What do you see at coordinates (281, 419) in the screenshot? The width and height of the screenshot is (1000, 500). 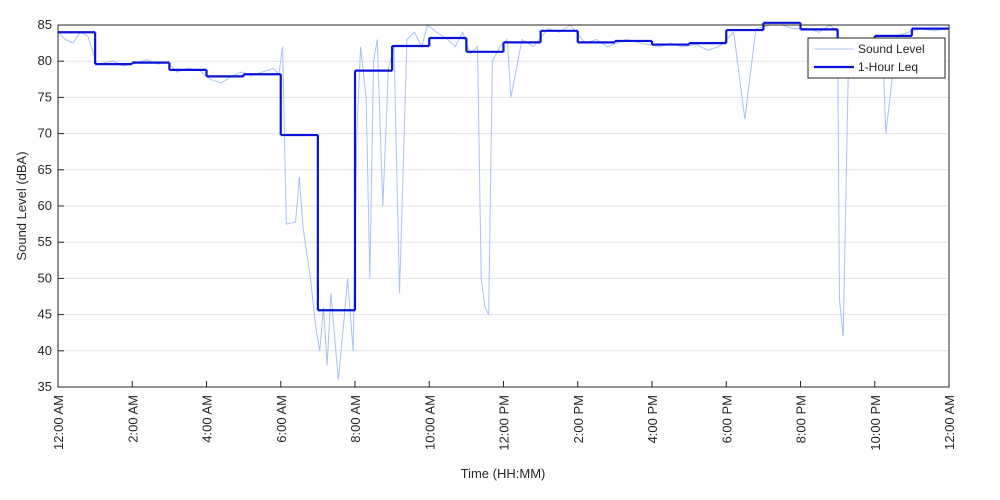 I see `x-tick-label: 6:00 AM` at bounding box center [281, 419].